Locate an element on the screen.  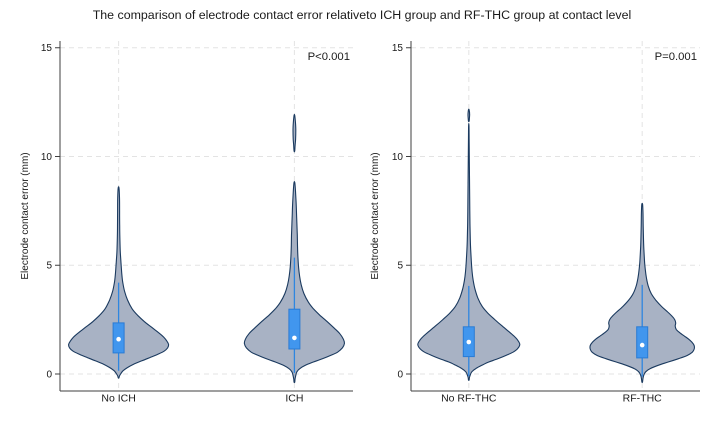
x-category-label: No RF-THC is located at coordinates (469, 399).